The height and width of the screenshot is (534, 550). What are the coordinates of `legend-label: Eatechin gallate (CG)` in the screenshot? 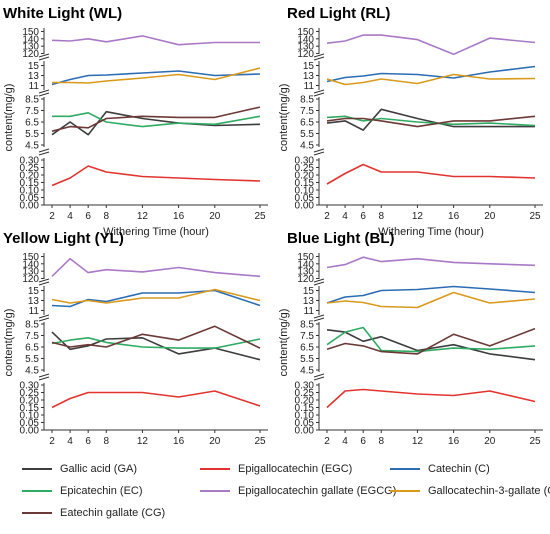 It's located at (113, 513).